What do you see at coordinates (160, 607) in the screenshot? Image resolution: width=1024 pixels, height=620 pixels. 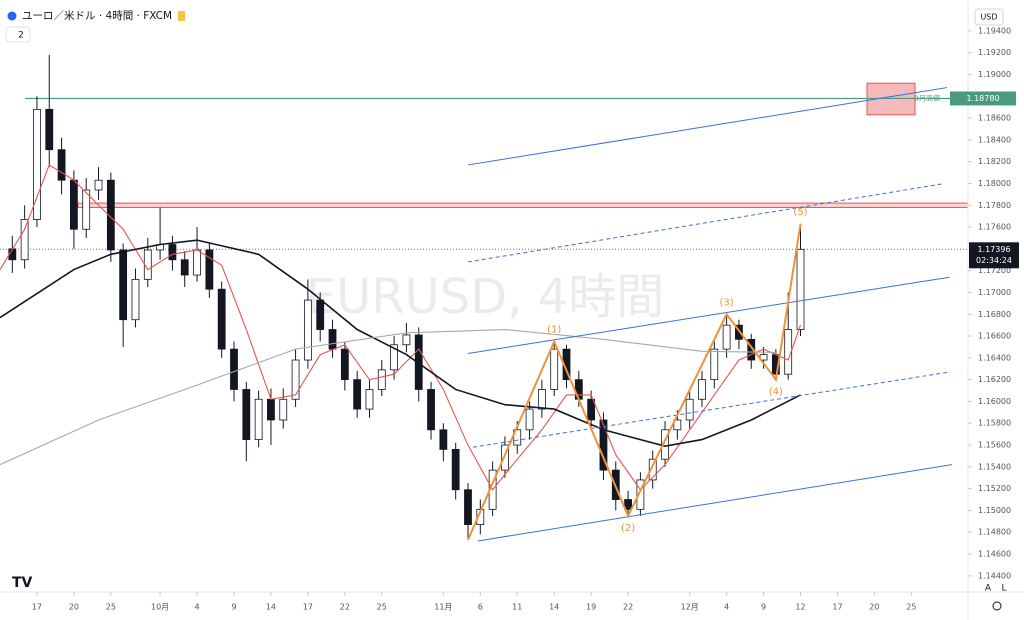 I see `x-tick-label: 10月` at bounding box center [160, 607].